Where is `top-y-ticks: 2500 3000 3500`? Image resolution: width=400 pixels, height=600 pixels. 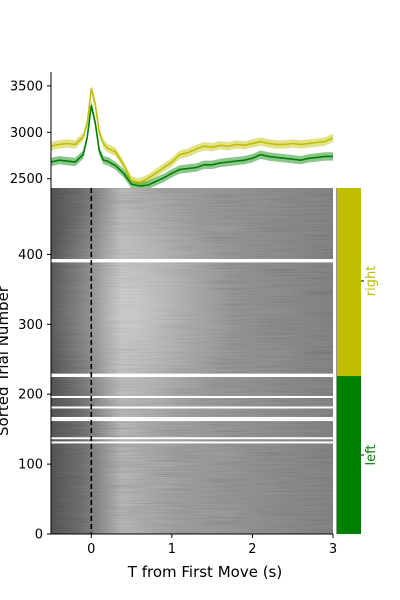 top-y-ticks: 2500 3000 3500 is located at coordinates (30, 133).